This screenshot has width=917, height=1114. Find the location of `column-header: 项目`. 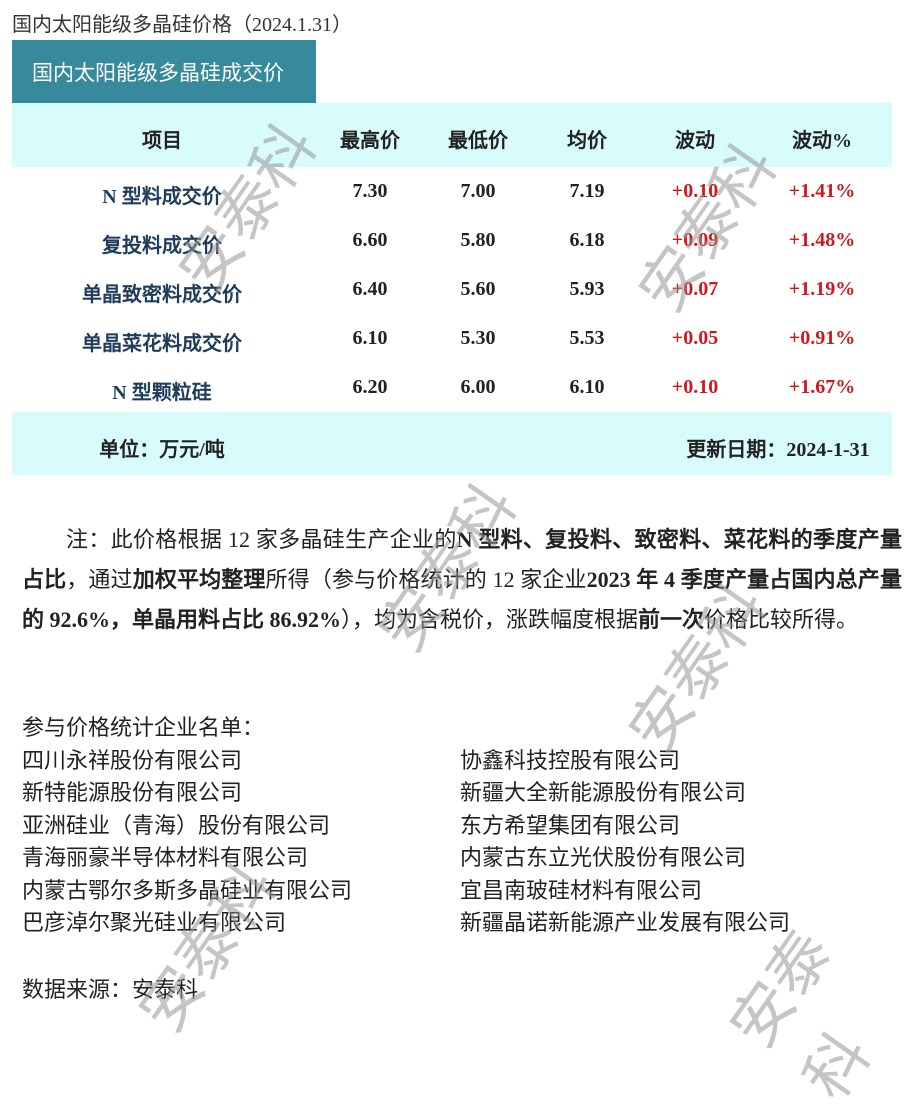

column-header: 项目 is located at coordinates (162, 141).